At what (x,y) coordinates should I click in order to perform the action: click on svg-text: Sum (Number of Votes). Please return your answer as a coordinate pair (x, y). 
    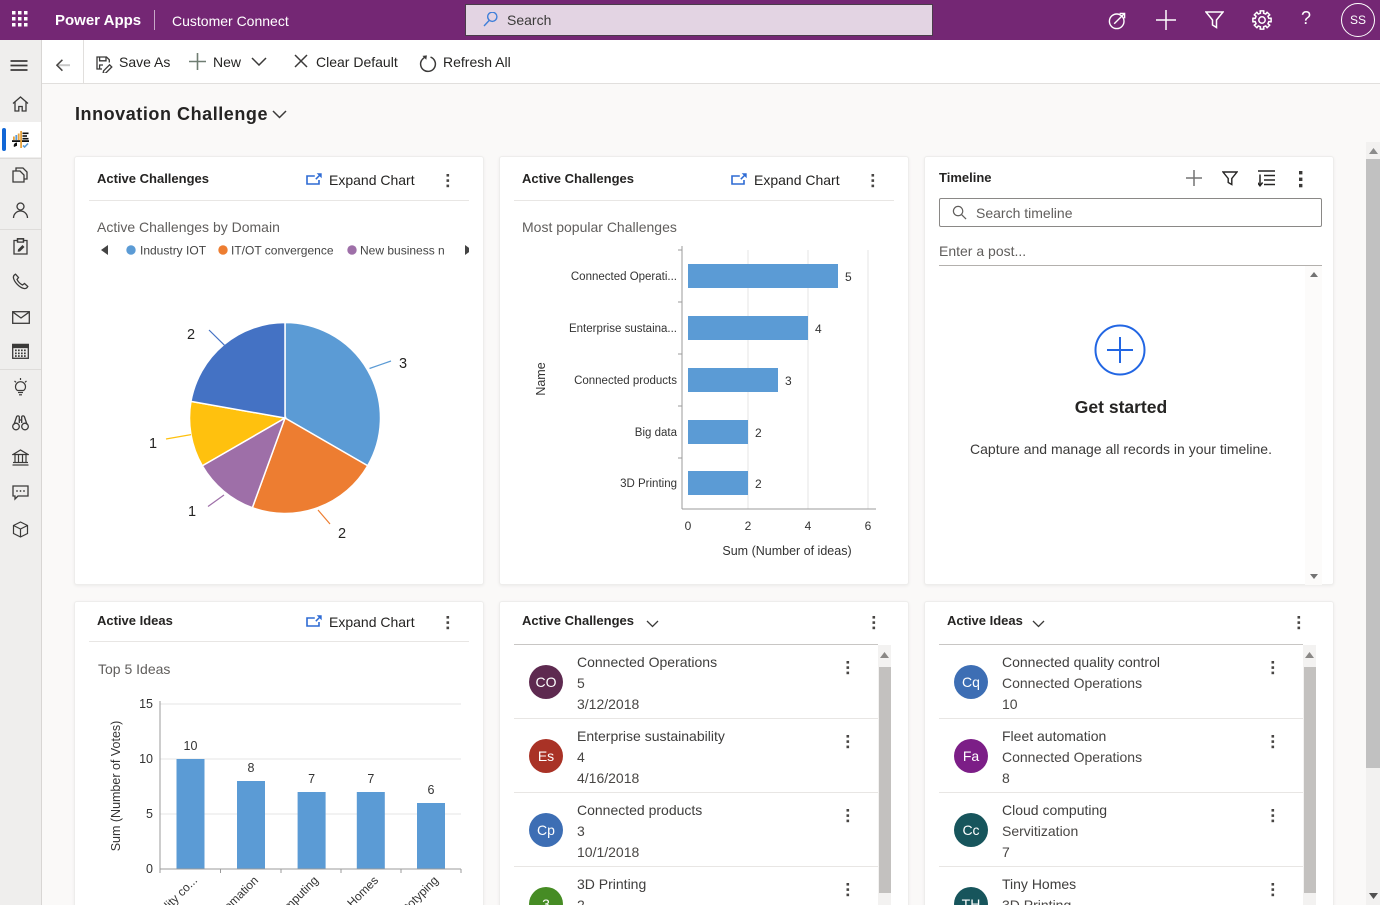
    Looking at the image, I should click on (116, 786).